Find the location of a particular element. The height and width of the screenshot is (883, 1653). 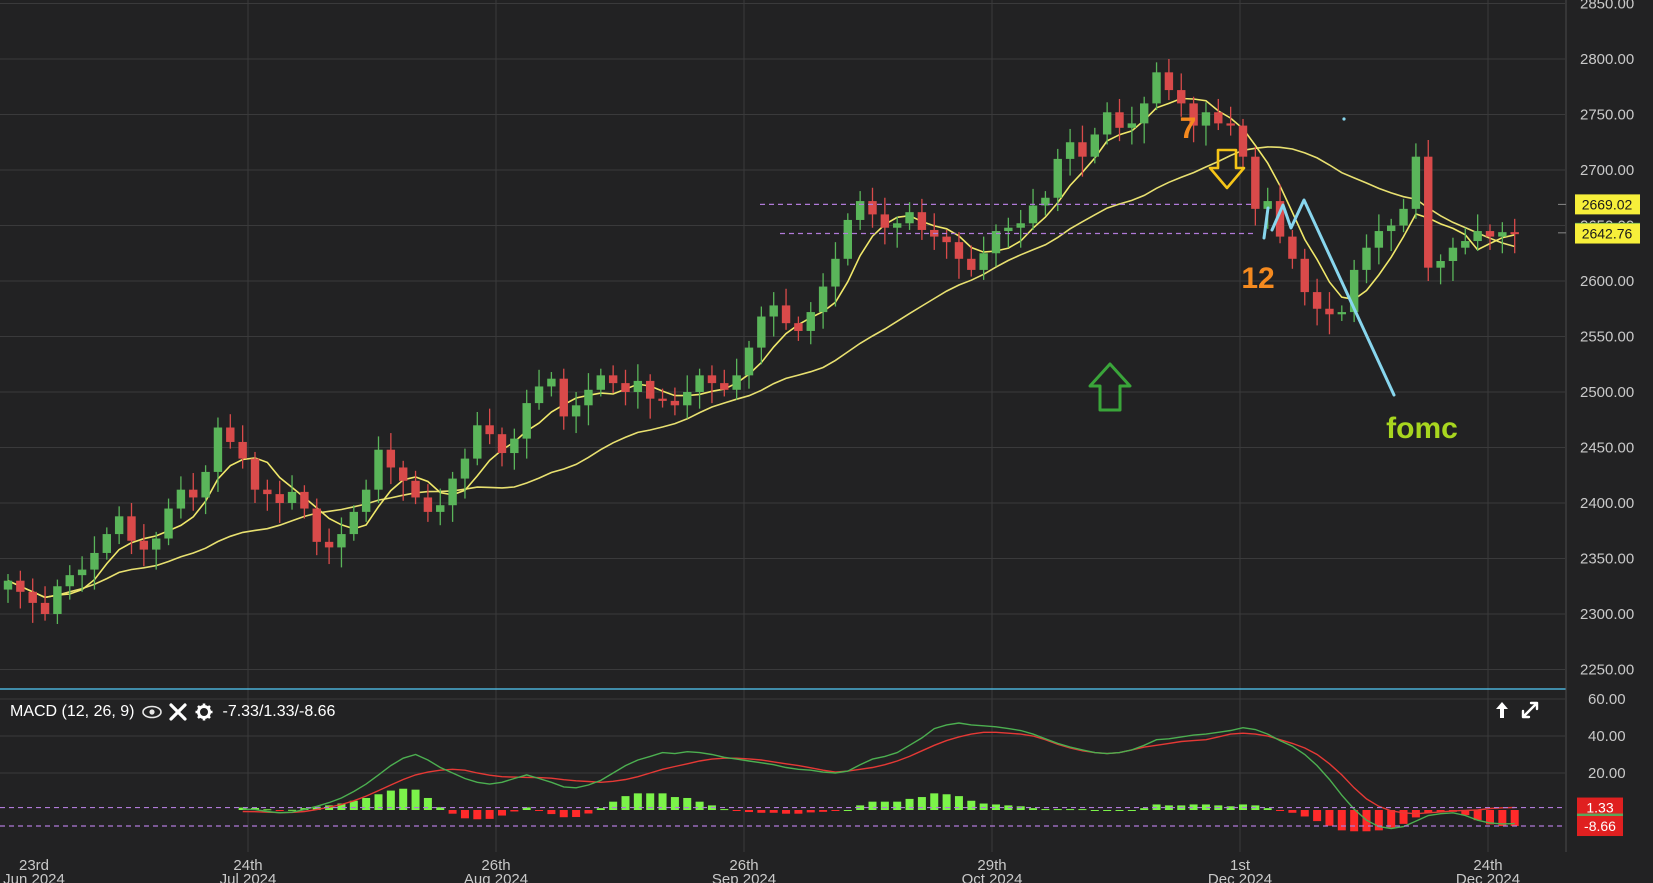

up-arrow-icon is located at coordinates (1110, 387).